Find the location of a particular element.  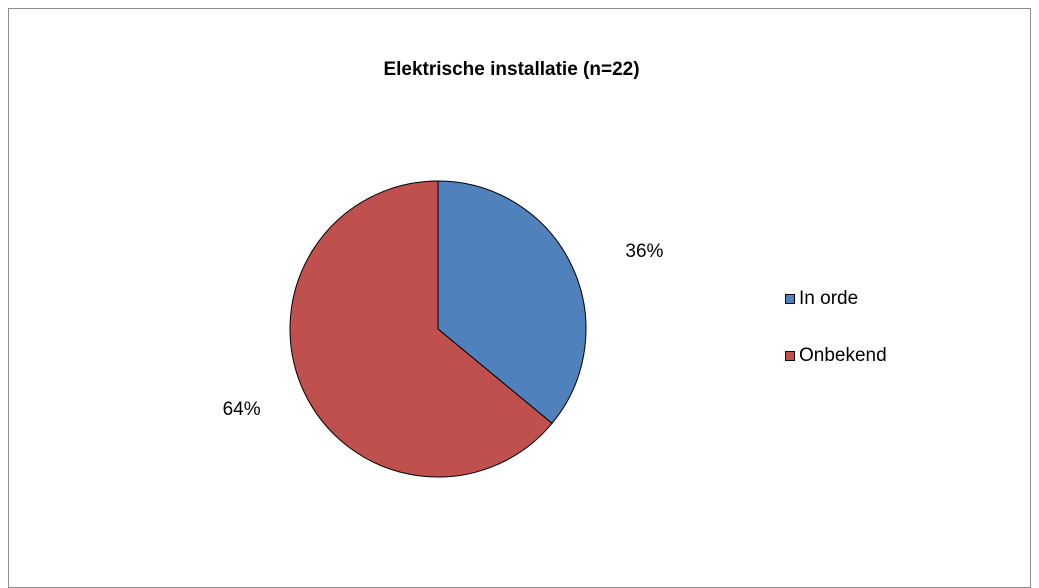

pie-slices is located at coordinates (438, 329).